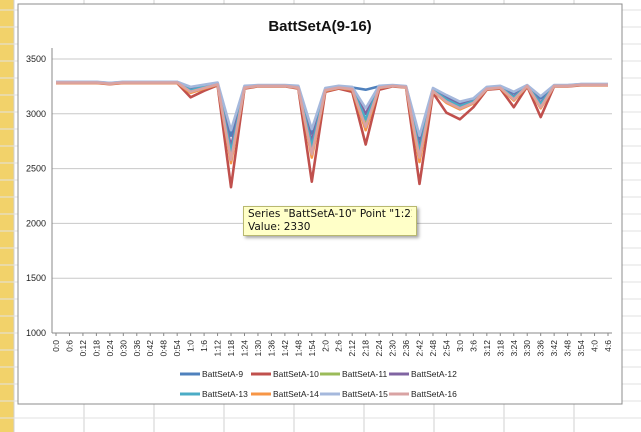  I want to click on x-tick-label: 2:6, so click(339, 346).